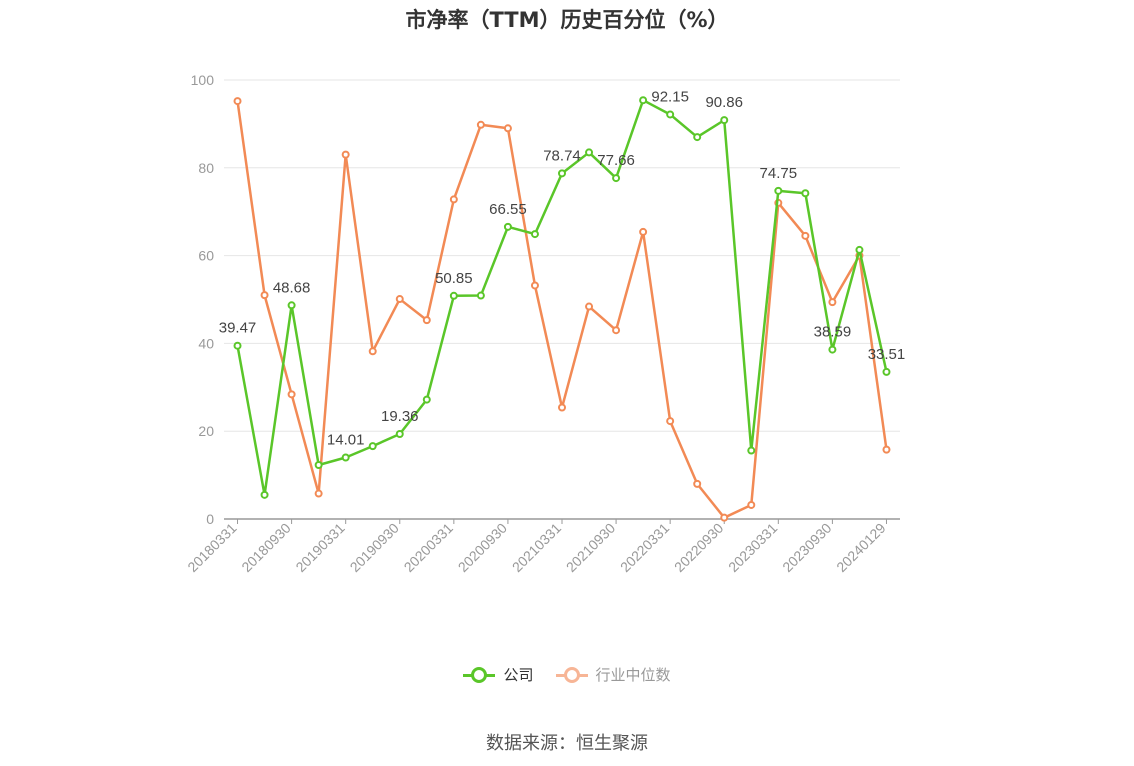 Image resolution: width=1134 pixels, height=766 pixels. Describe the element at coordinates (320, 548) in the screenshot. I see `x-tick-label: 20190331` at that location.